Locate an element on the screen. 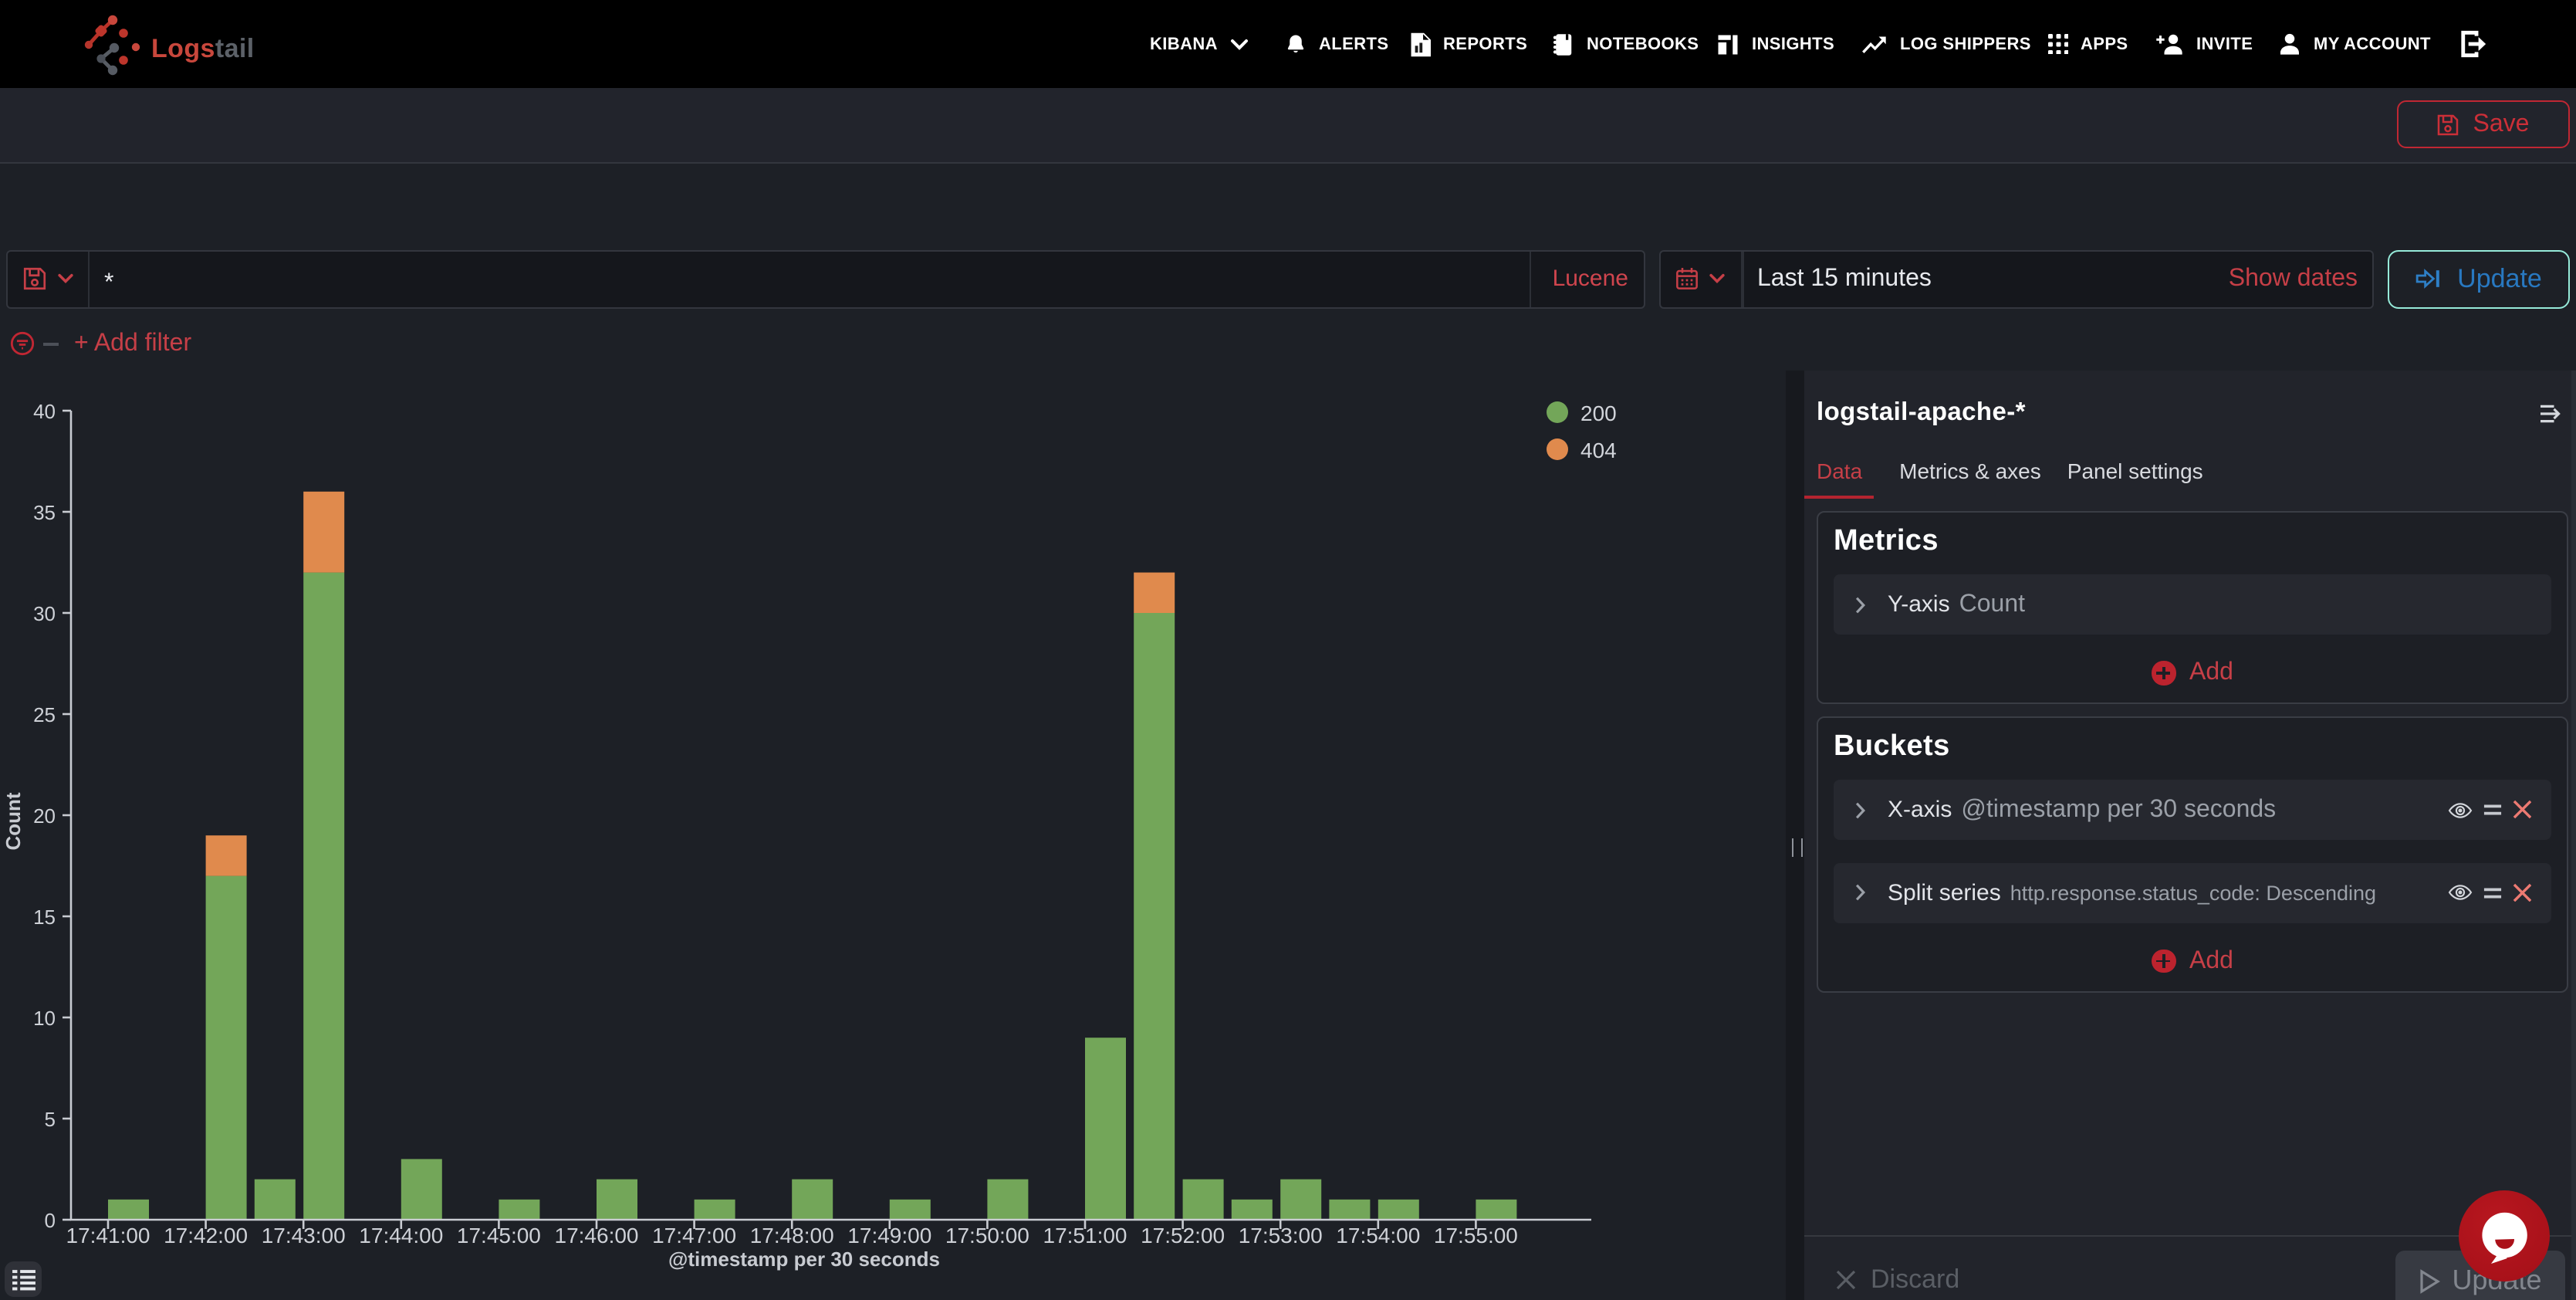 Image resolution: width=2576 pixels, height=1300 pixels. svg-text: Count is located at coordinates (14, 821).